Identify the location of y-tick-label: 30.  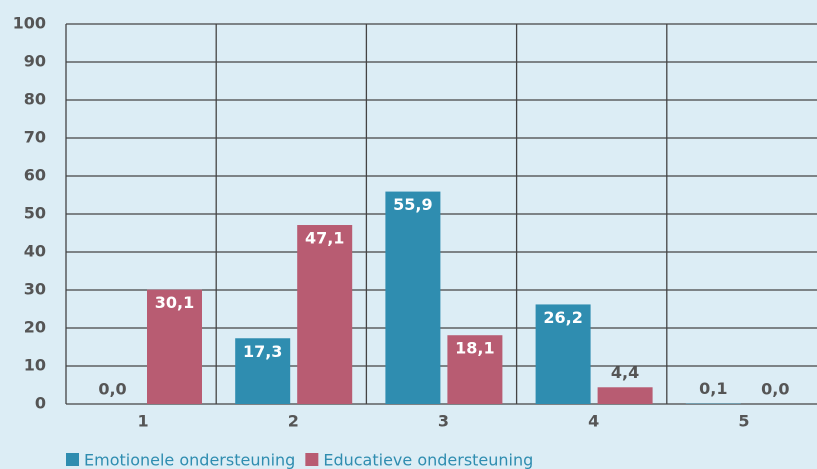
(35, 289).